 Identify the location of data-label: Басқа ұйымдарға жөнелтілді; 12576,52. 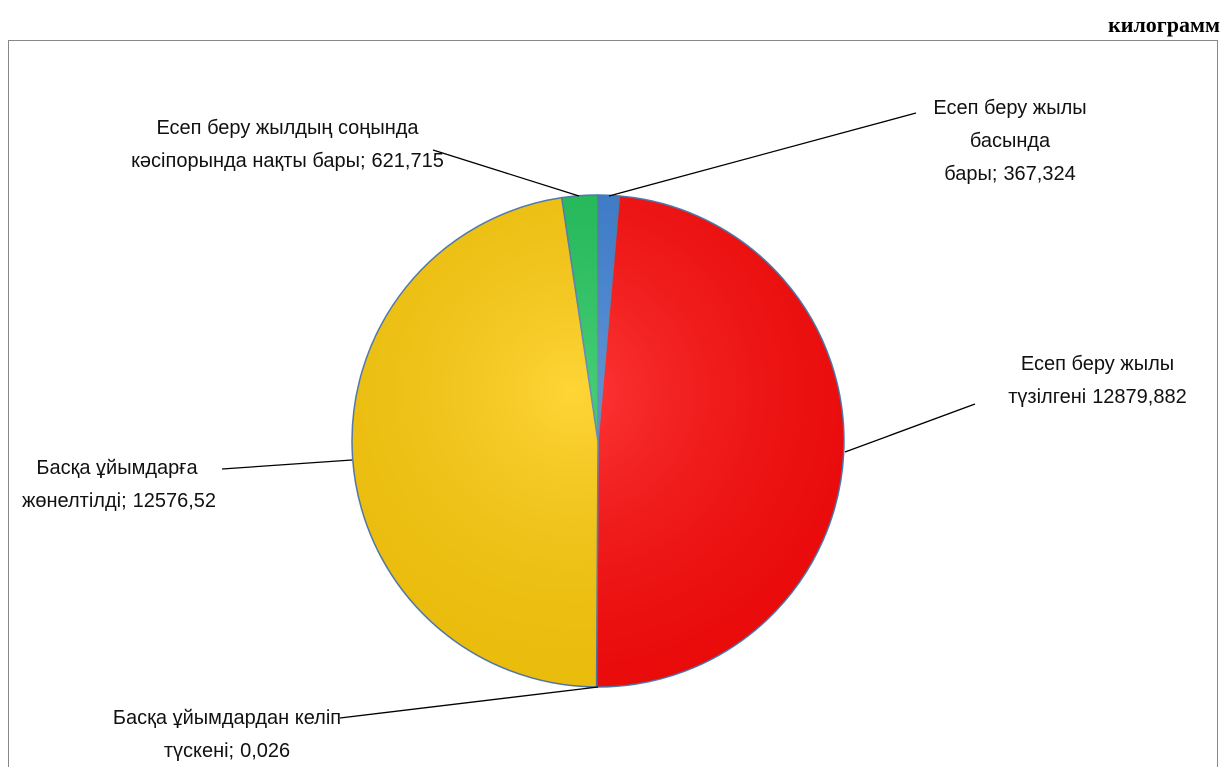
(119, 485).